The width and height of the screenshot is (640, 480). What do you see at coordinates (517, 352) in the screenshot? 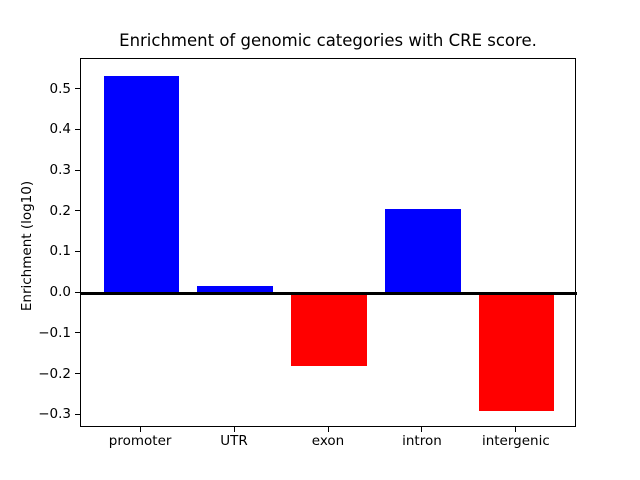
I see `bar-intergenic` at bounding box center [517, 352].